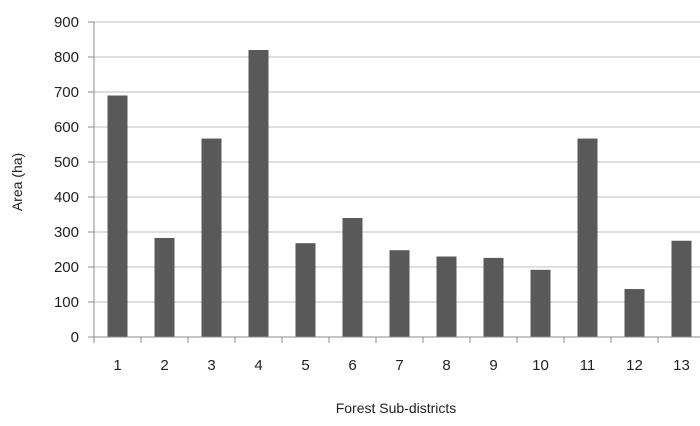  I want to click on x-tick-label: 8, so click(446, 365).